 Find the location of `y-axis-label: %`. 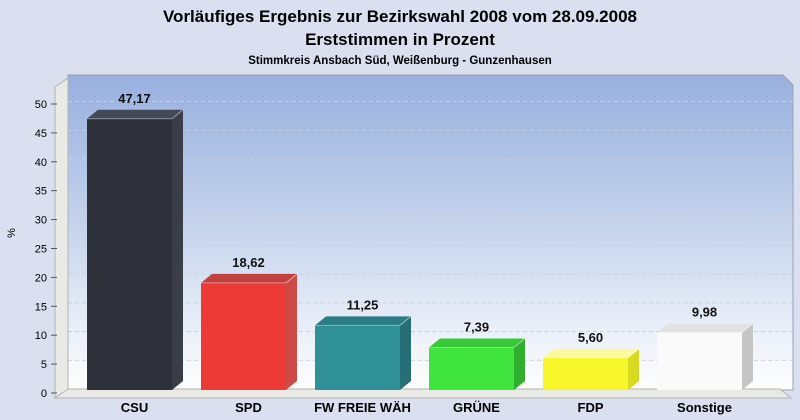

y-axis-label: % is located at coordinates (12, 233).